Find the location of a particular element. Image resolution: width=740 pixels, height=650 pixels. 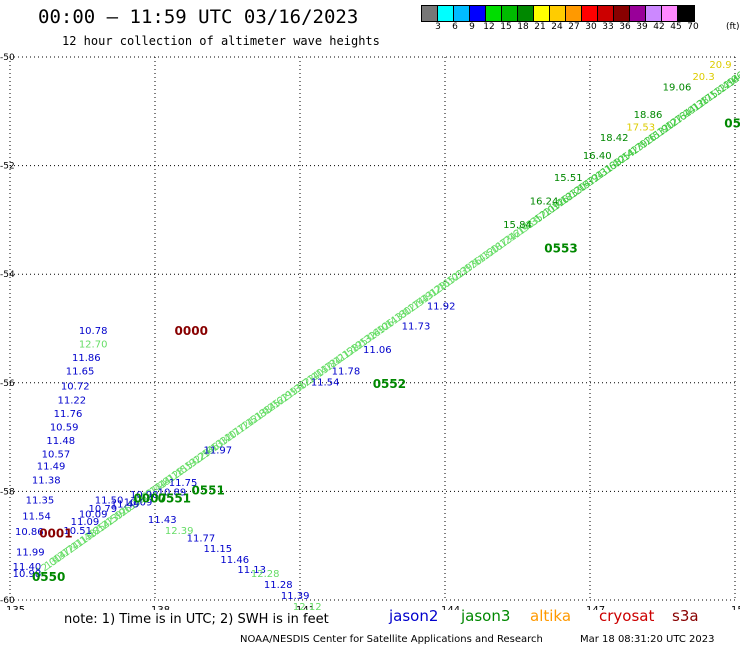

pass-time-label: 0551 is located at coordinates (174, 498).